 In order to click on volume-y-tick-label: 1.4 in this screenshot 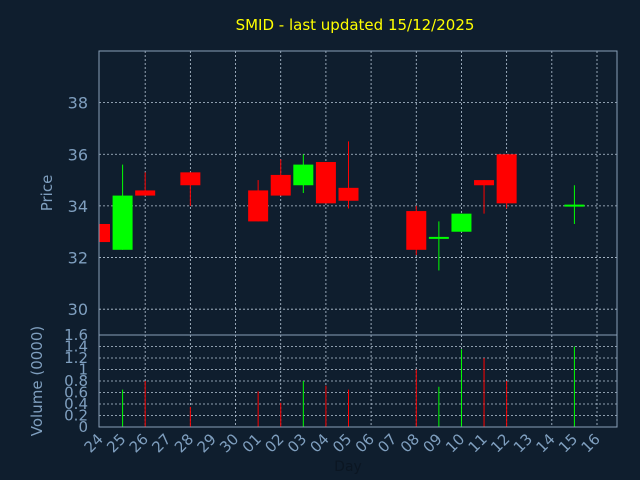, I will do `click(76, 347)`.